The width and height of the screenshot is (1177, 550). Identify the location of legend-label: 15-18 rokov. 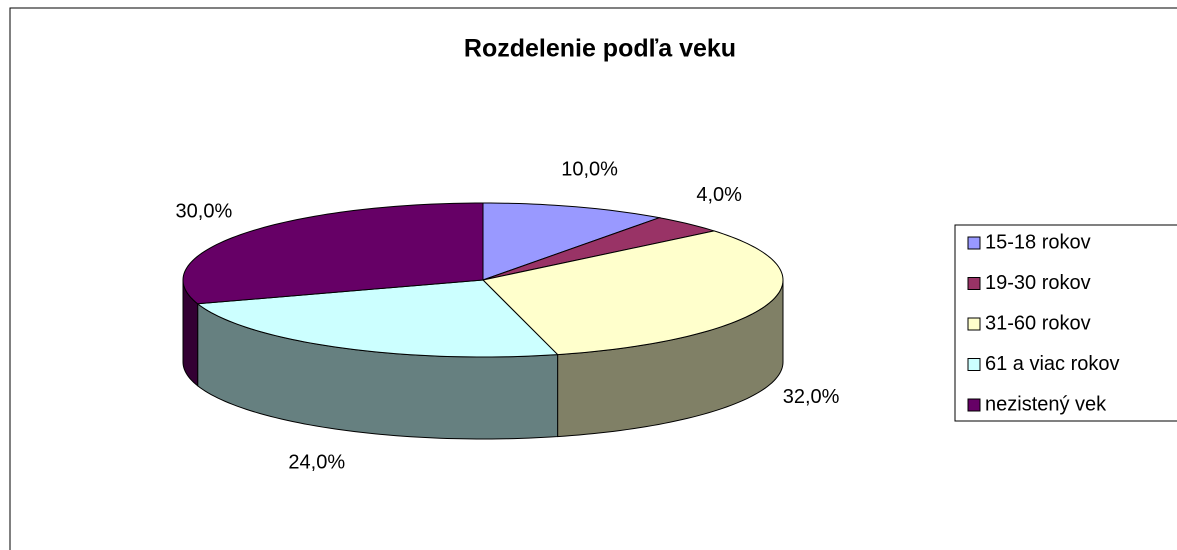
(1038, 242).